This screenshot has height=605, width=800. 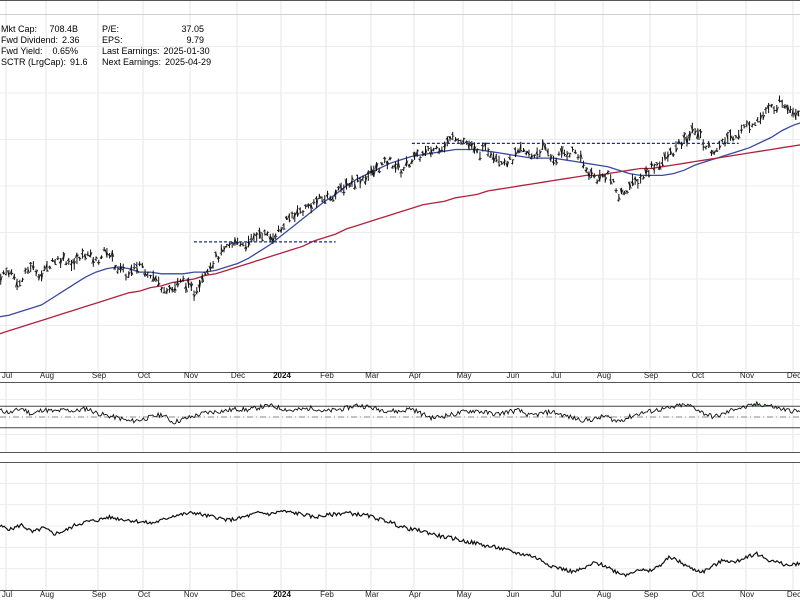 What do you see at coordinates (153, 40) in the screenshot?
I see `stat-eps: EPS:9.79` at bounding box center [153, 40].